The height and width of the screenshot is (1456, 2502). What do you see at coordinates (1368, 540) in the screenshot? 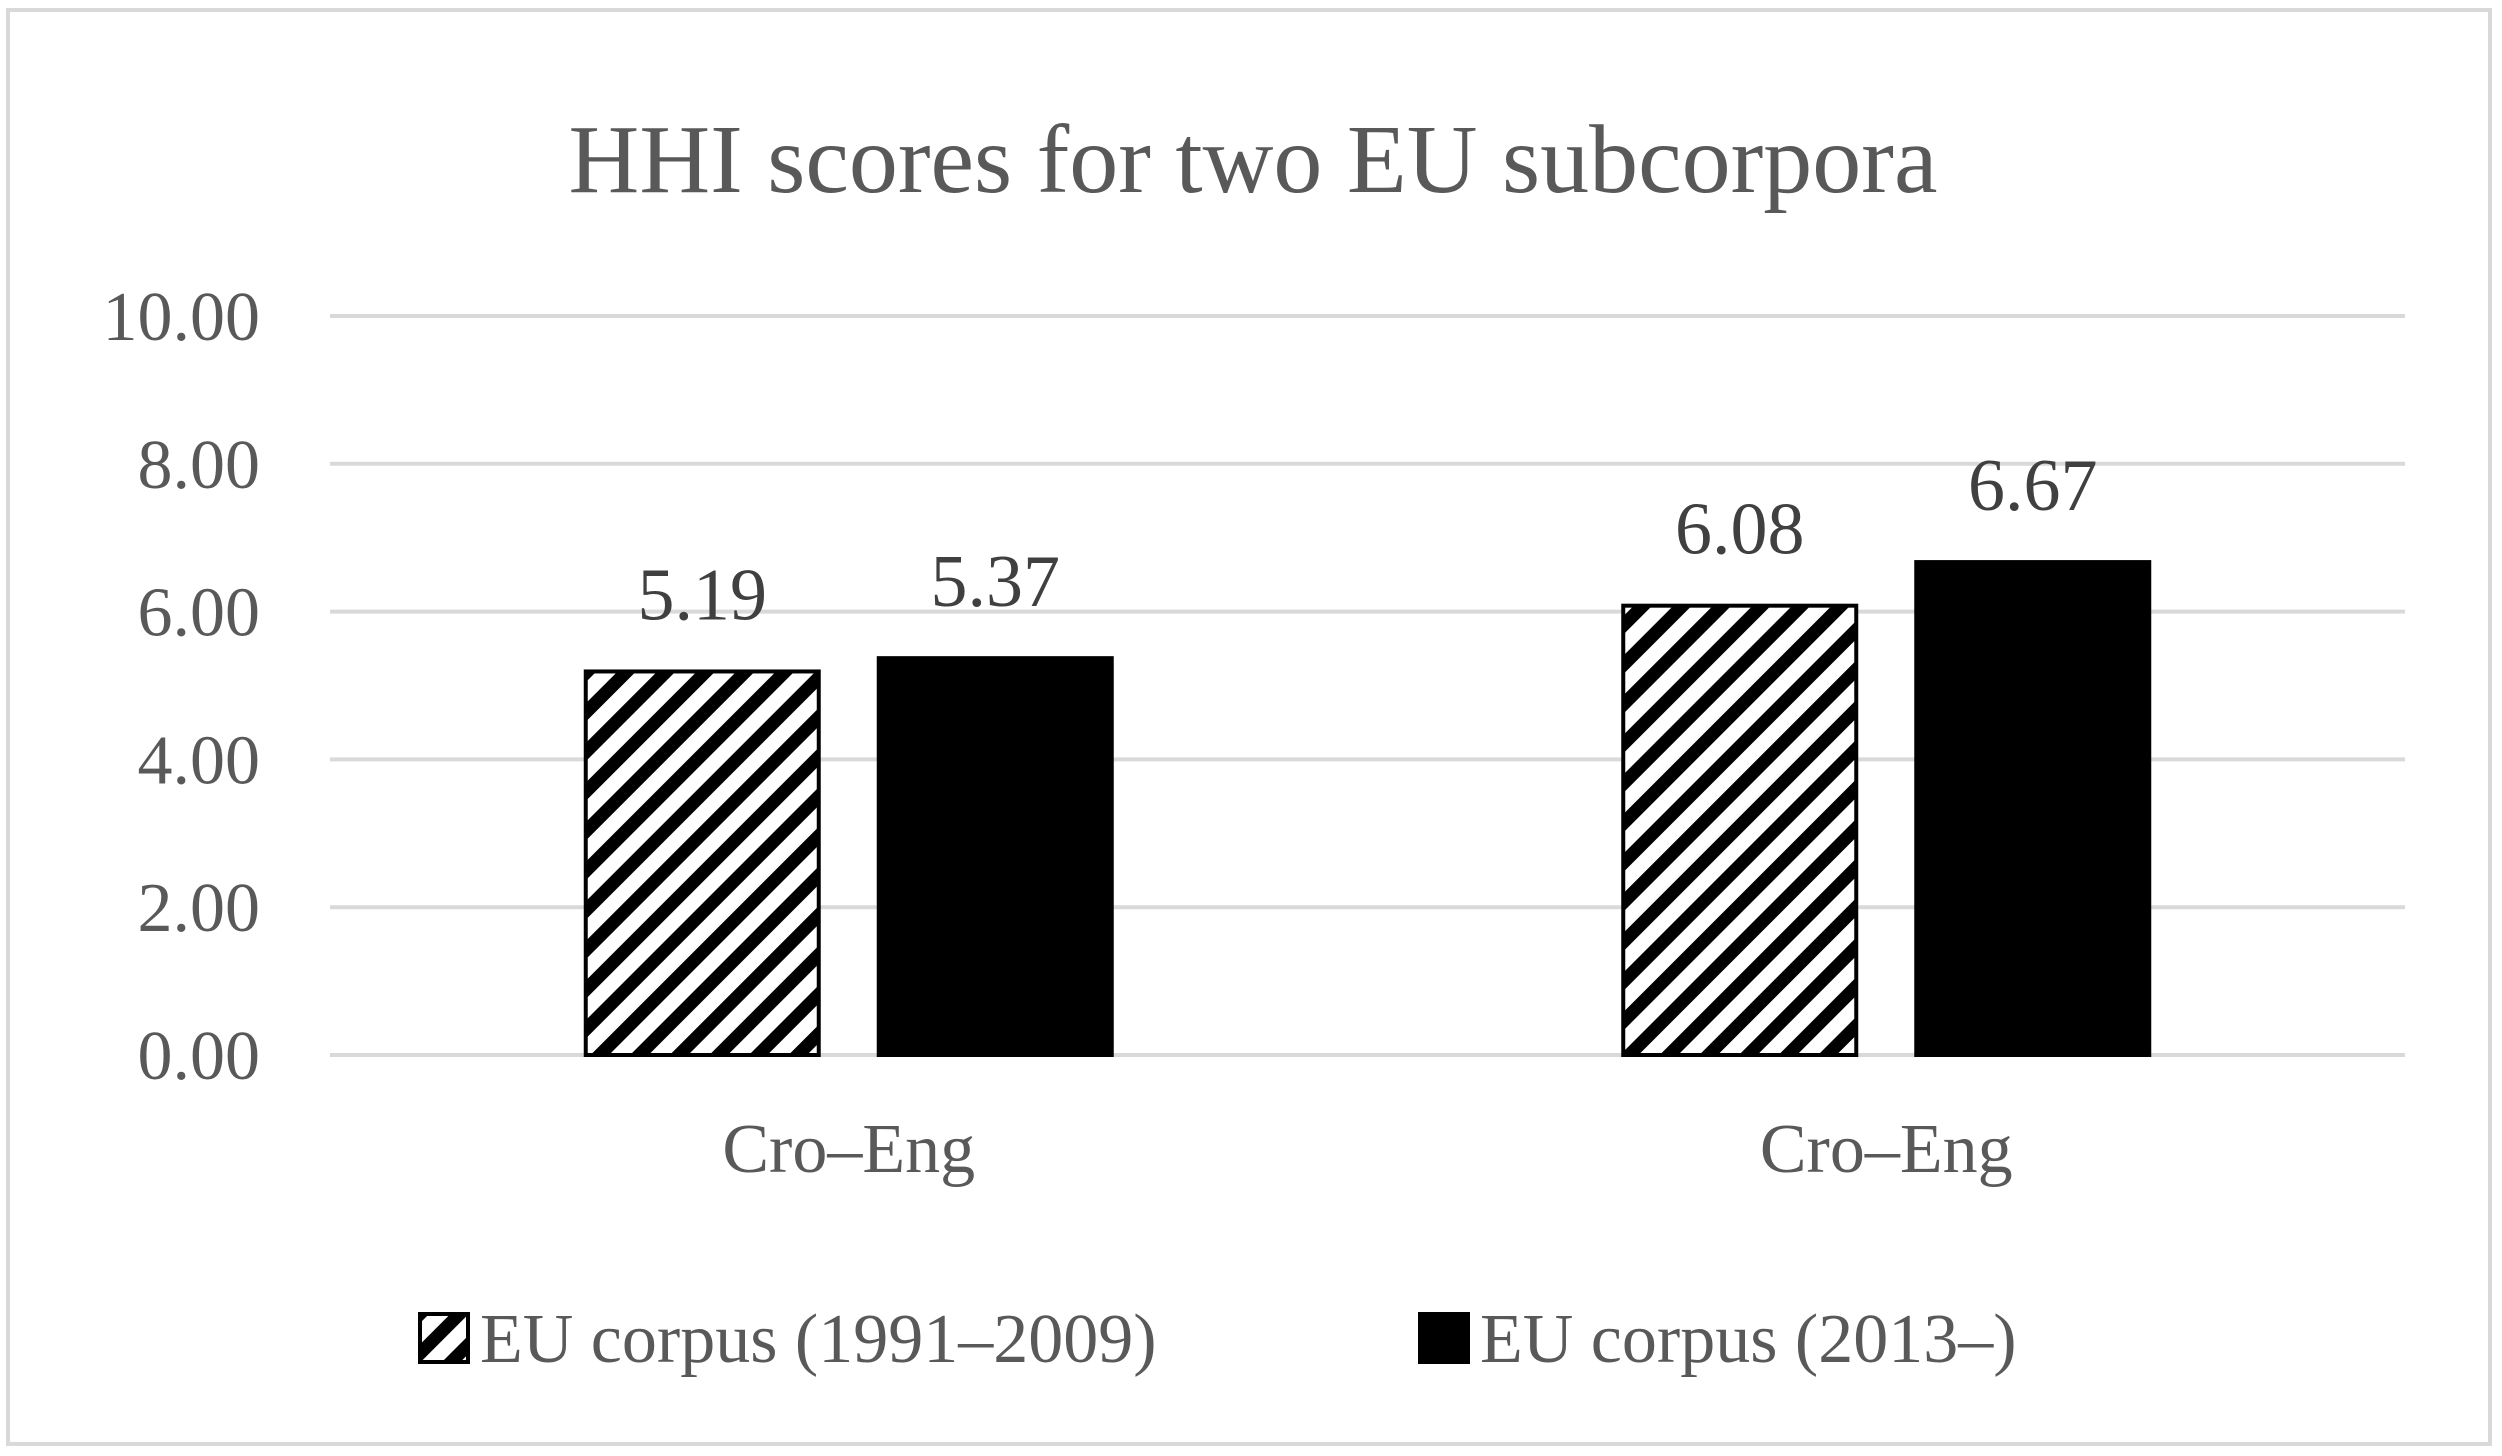
I see `data-labels: 5.19 5.37 6.08 6.67` at bounding box center [1368, 540].